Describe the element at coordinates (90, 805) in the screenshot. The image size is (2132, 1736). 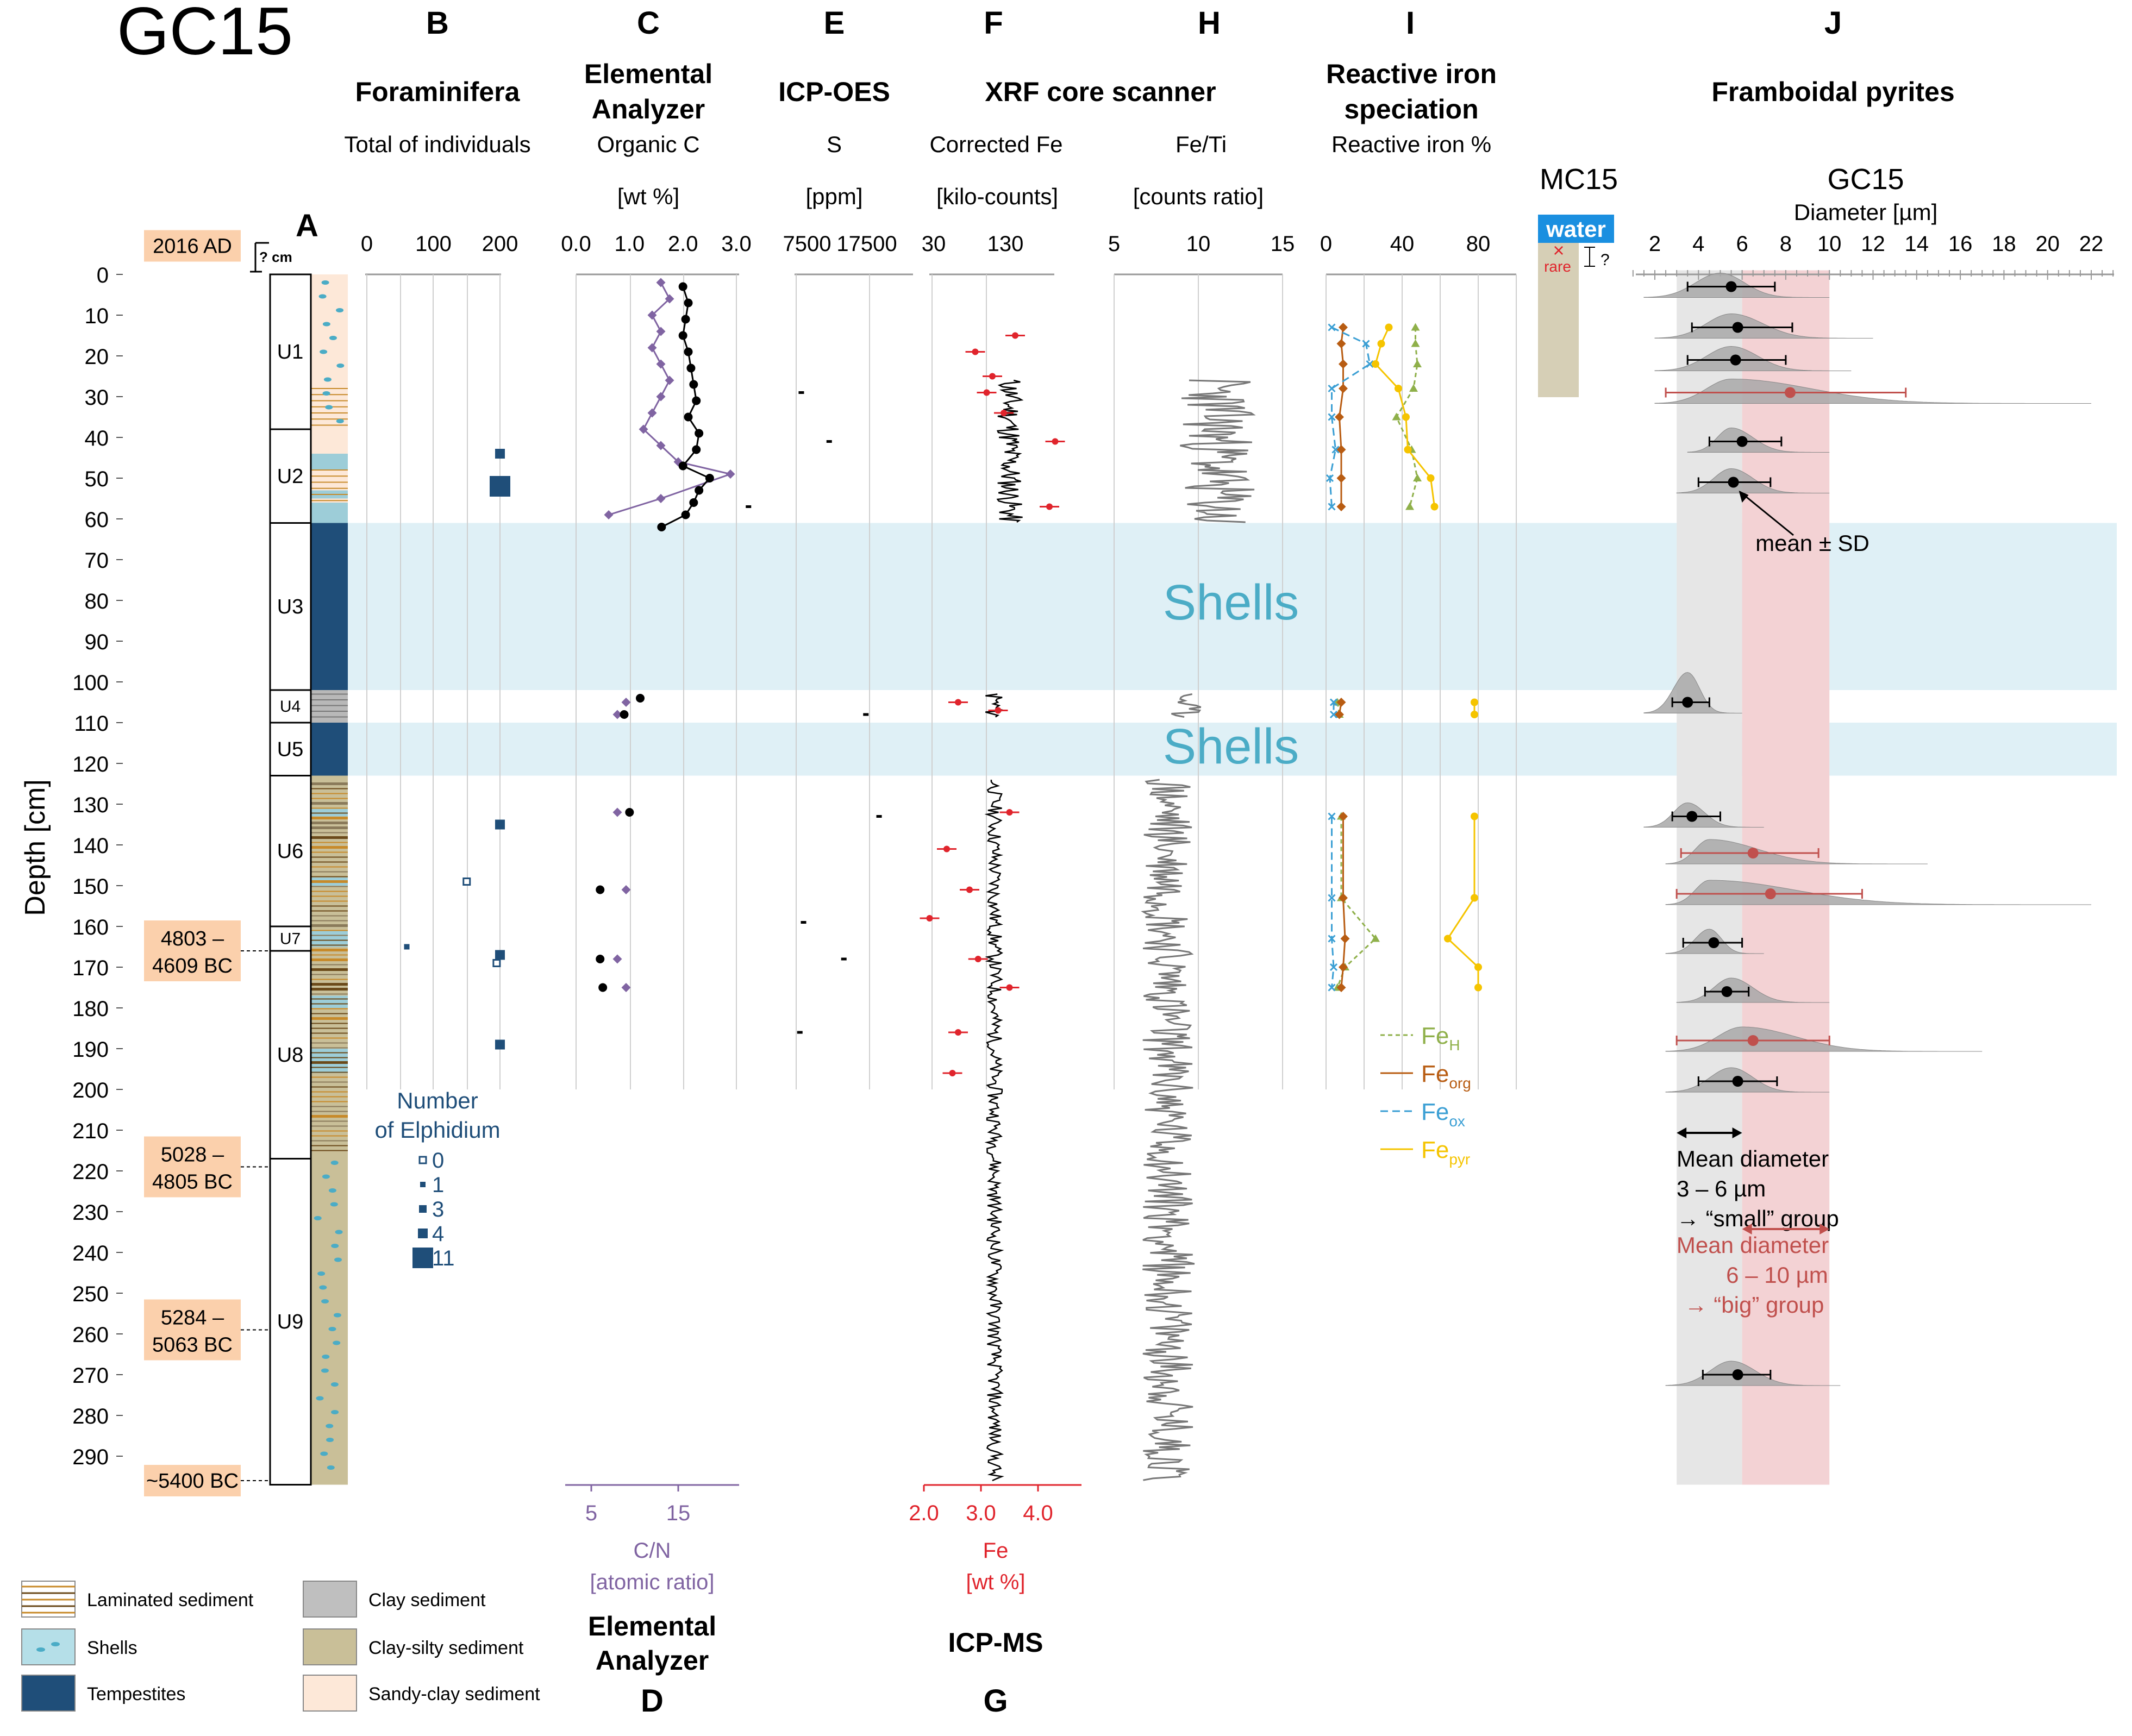
I see `depth-tick-label: 130` at that location.